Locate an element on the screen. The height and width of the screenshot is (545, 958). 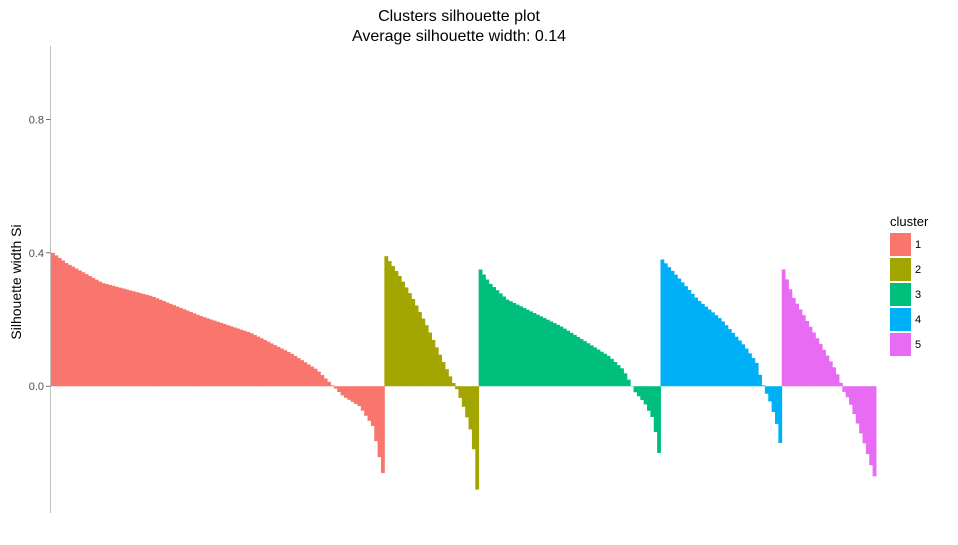
y-axis-ticks: 0.0 0.4 0.8 is located at coordinates (40, 253).